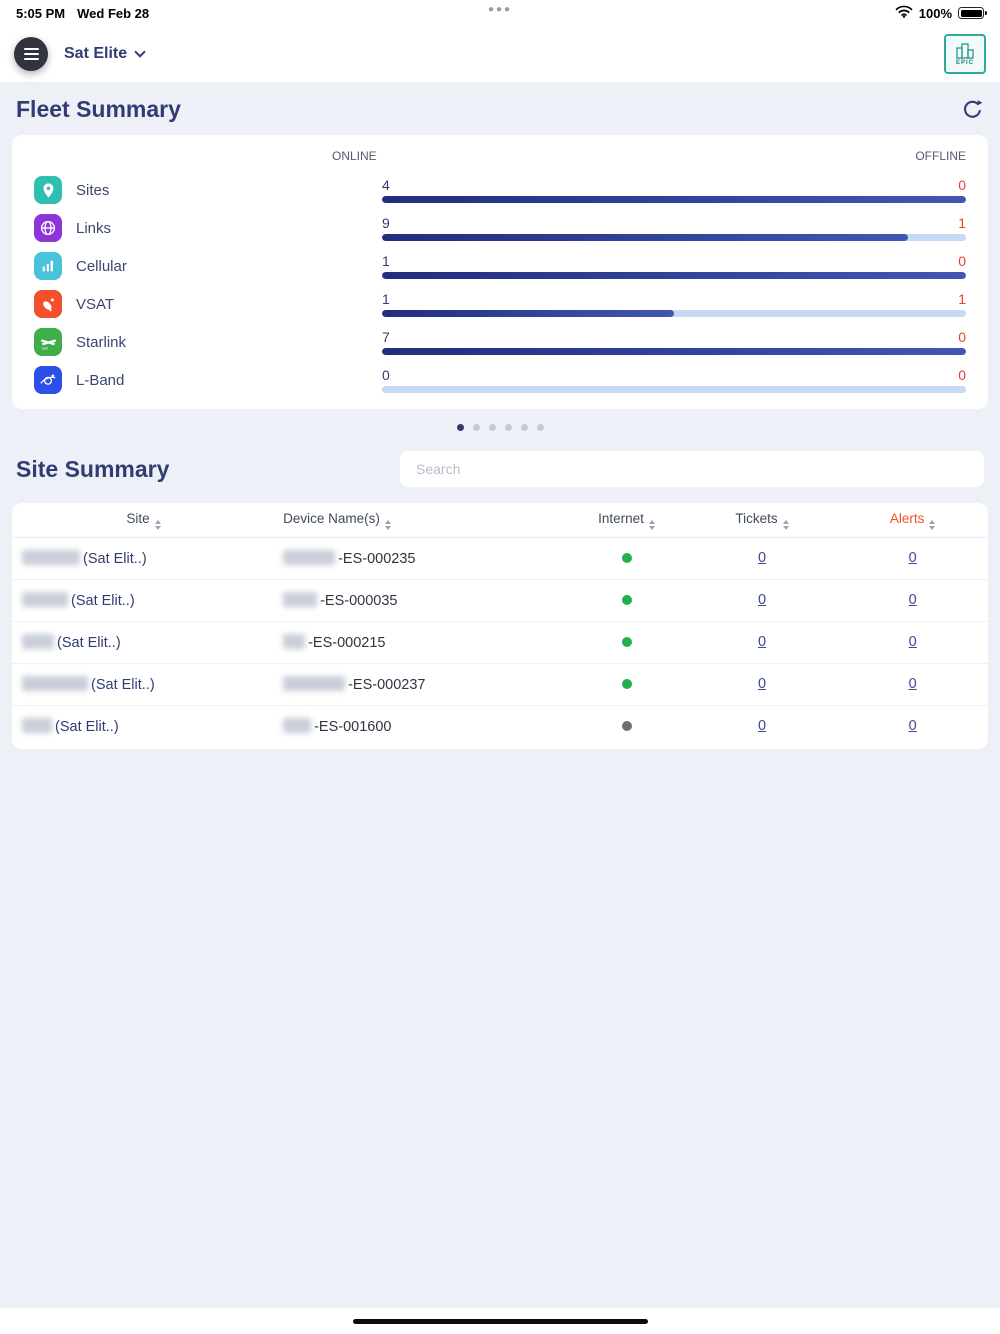 The image size is (1000, 1334). I want to click on table-row: (Sat Elit..) -ES-000035 0 0, so click(500, 600).